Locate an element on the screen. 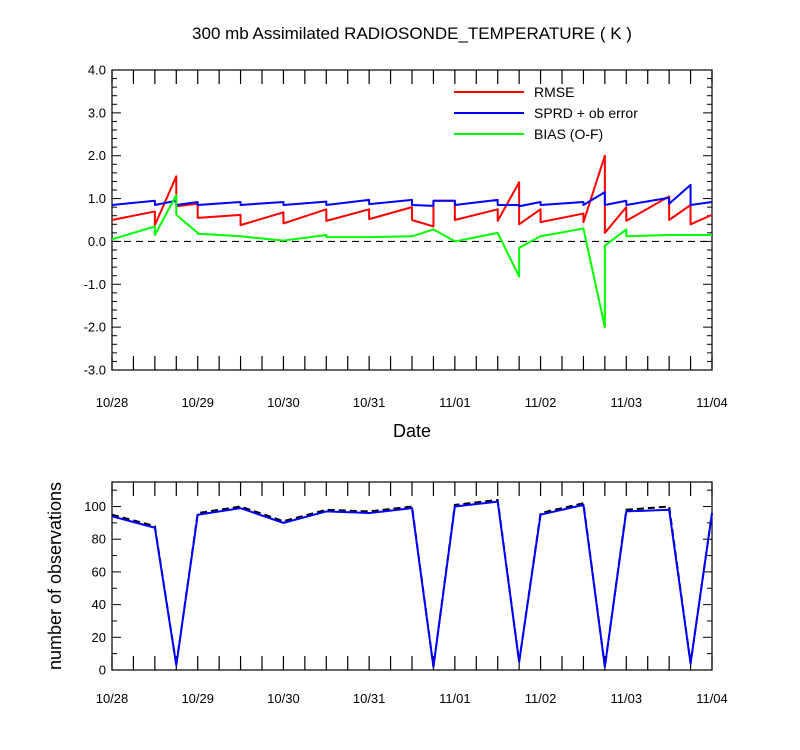 The height and width of the screenshot is (750, 800). y-tick-label: 3.0 is located at coordinates (97, 112).